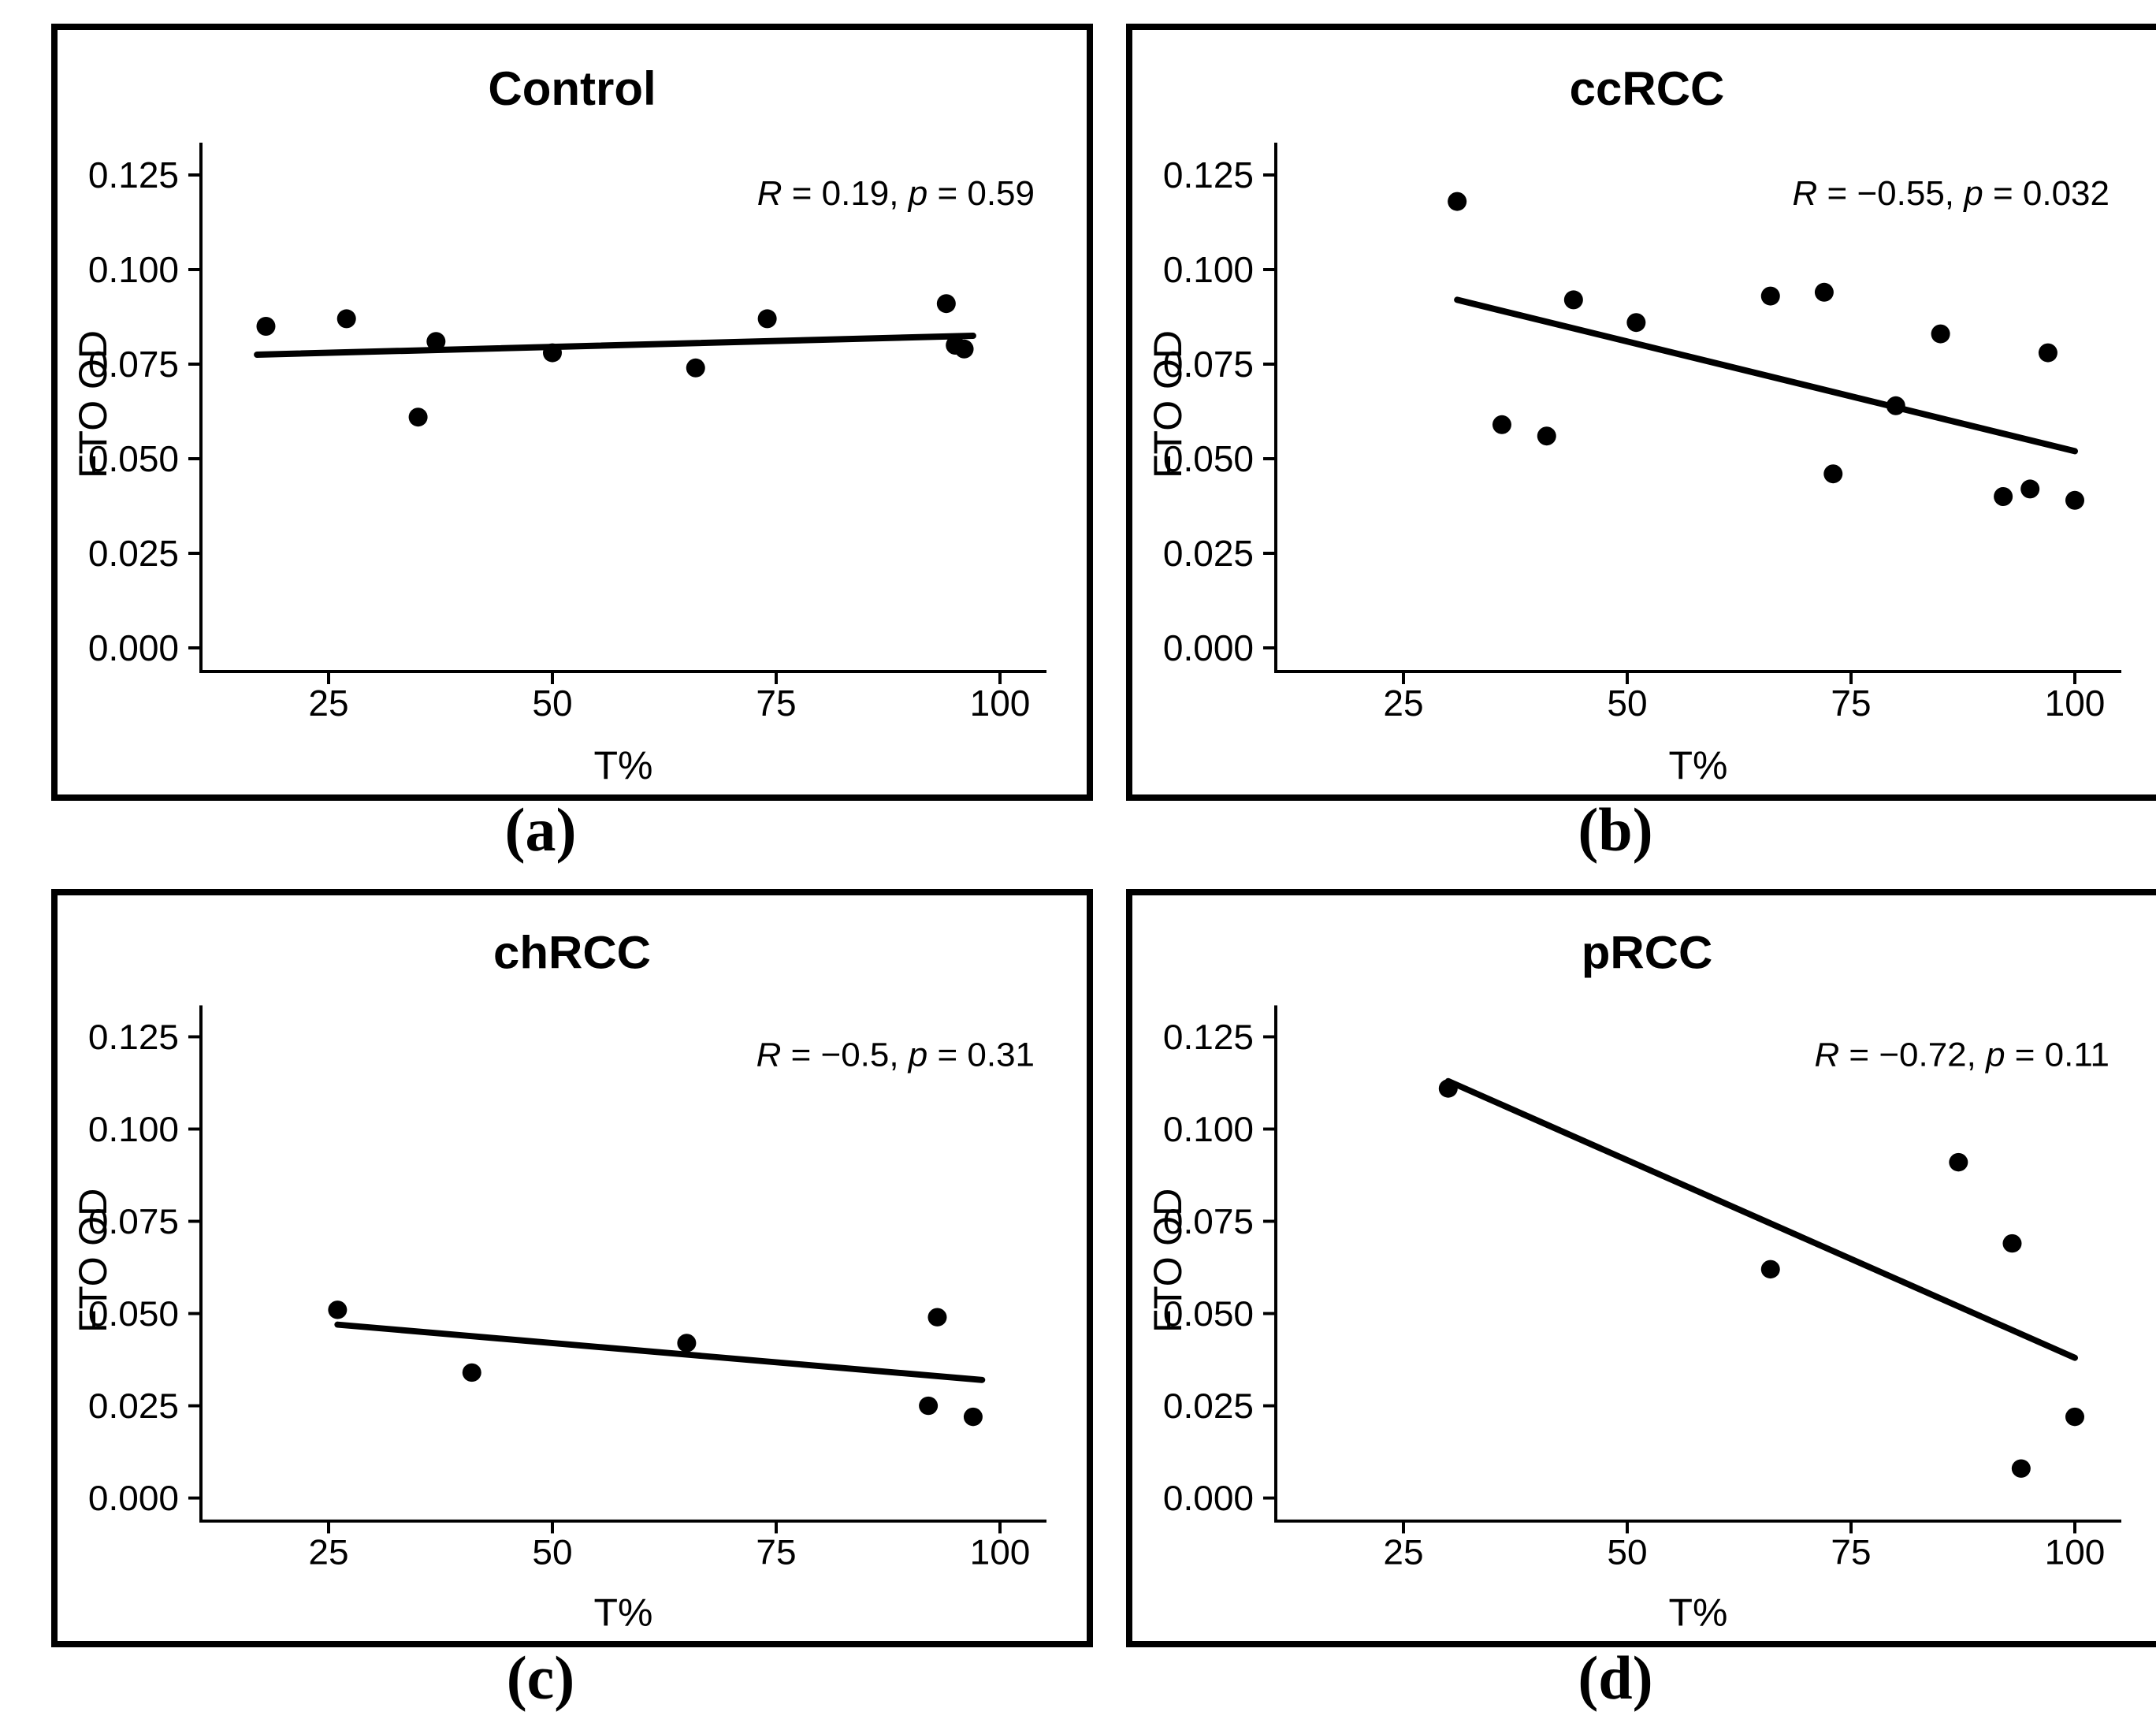  What do you see at coordinates (896, 193) in the screenshot?
I see `stats-annotation: R = 0.19, p = 0.59` at bounding box center [896, 193].